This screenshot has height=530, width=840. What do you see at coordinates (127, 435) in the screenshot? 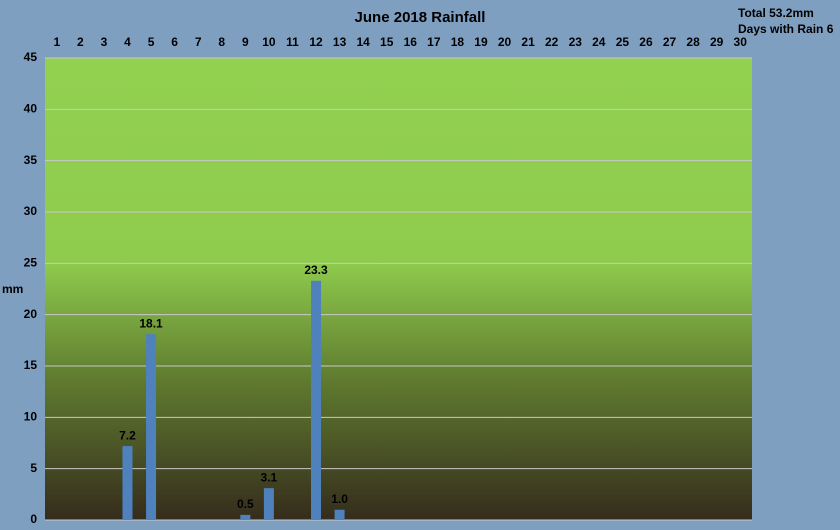
I see `data-label: 7.2` at bounding box center [127, 435].